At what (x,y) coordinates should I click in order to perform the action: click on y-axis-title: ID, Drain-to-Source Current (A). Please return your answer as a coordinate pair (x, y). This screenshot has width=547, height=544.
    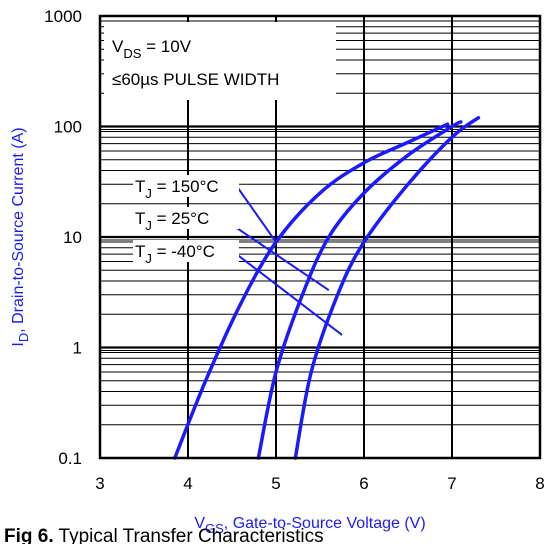
    Looking at the image, I should click on (20, 236).